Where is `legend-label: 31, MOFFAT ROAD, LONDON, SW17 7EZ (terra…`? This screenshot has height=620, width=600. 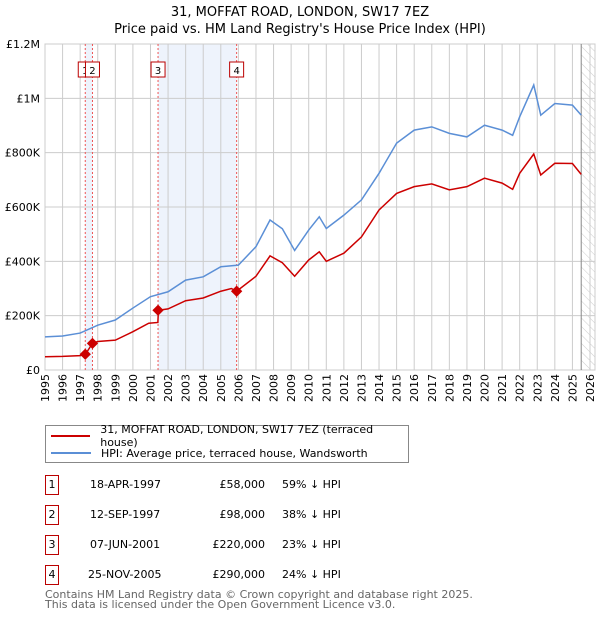
legend-label: 31, MOFFAT ROAD, LONDON, SW17 7EZ (terra… is located at coordinates (237, 436).